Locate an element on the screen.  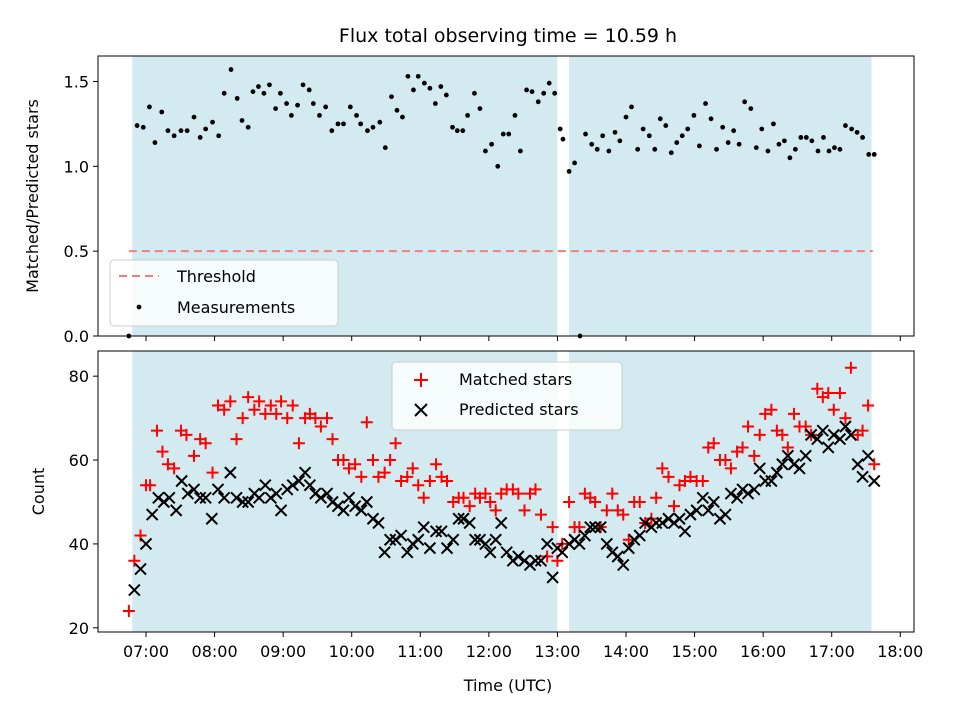
legend-predicted-label: Predicted stars is located at coordinates (519, 409).